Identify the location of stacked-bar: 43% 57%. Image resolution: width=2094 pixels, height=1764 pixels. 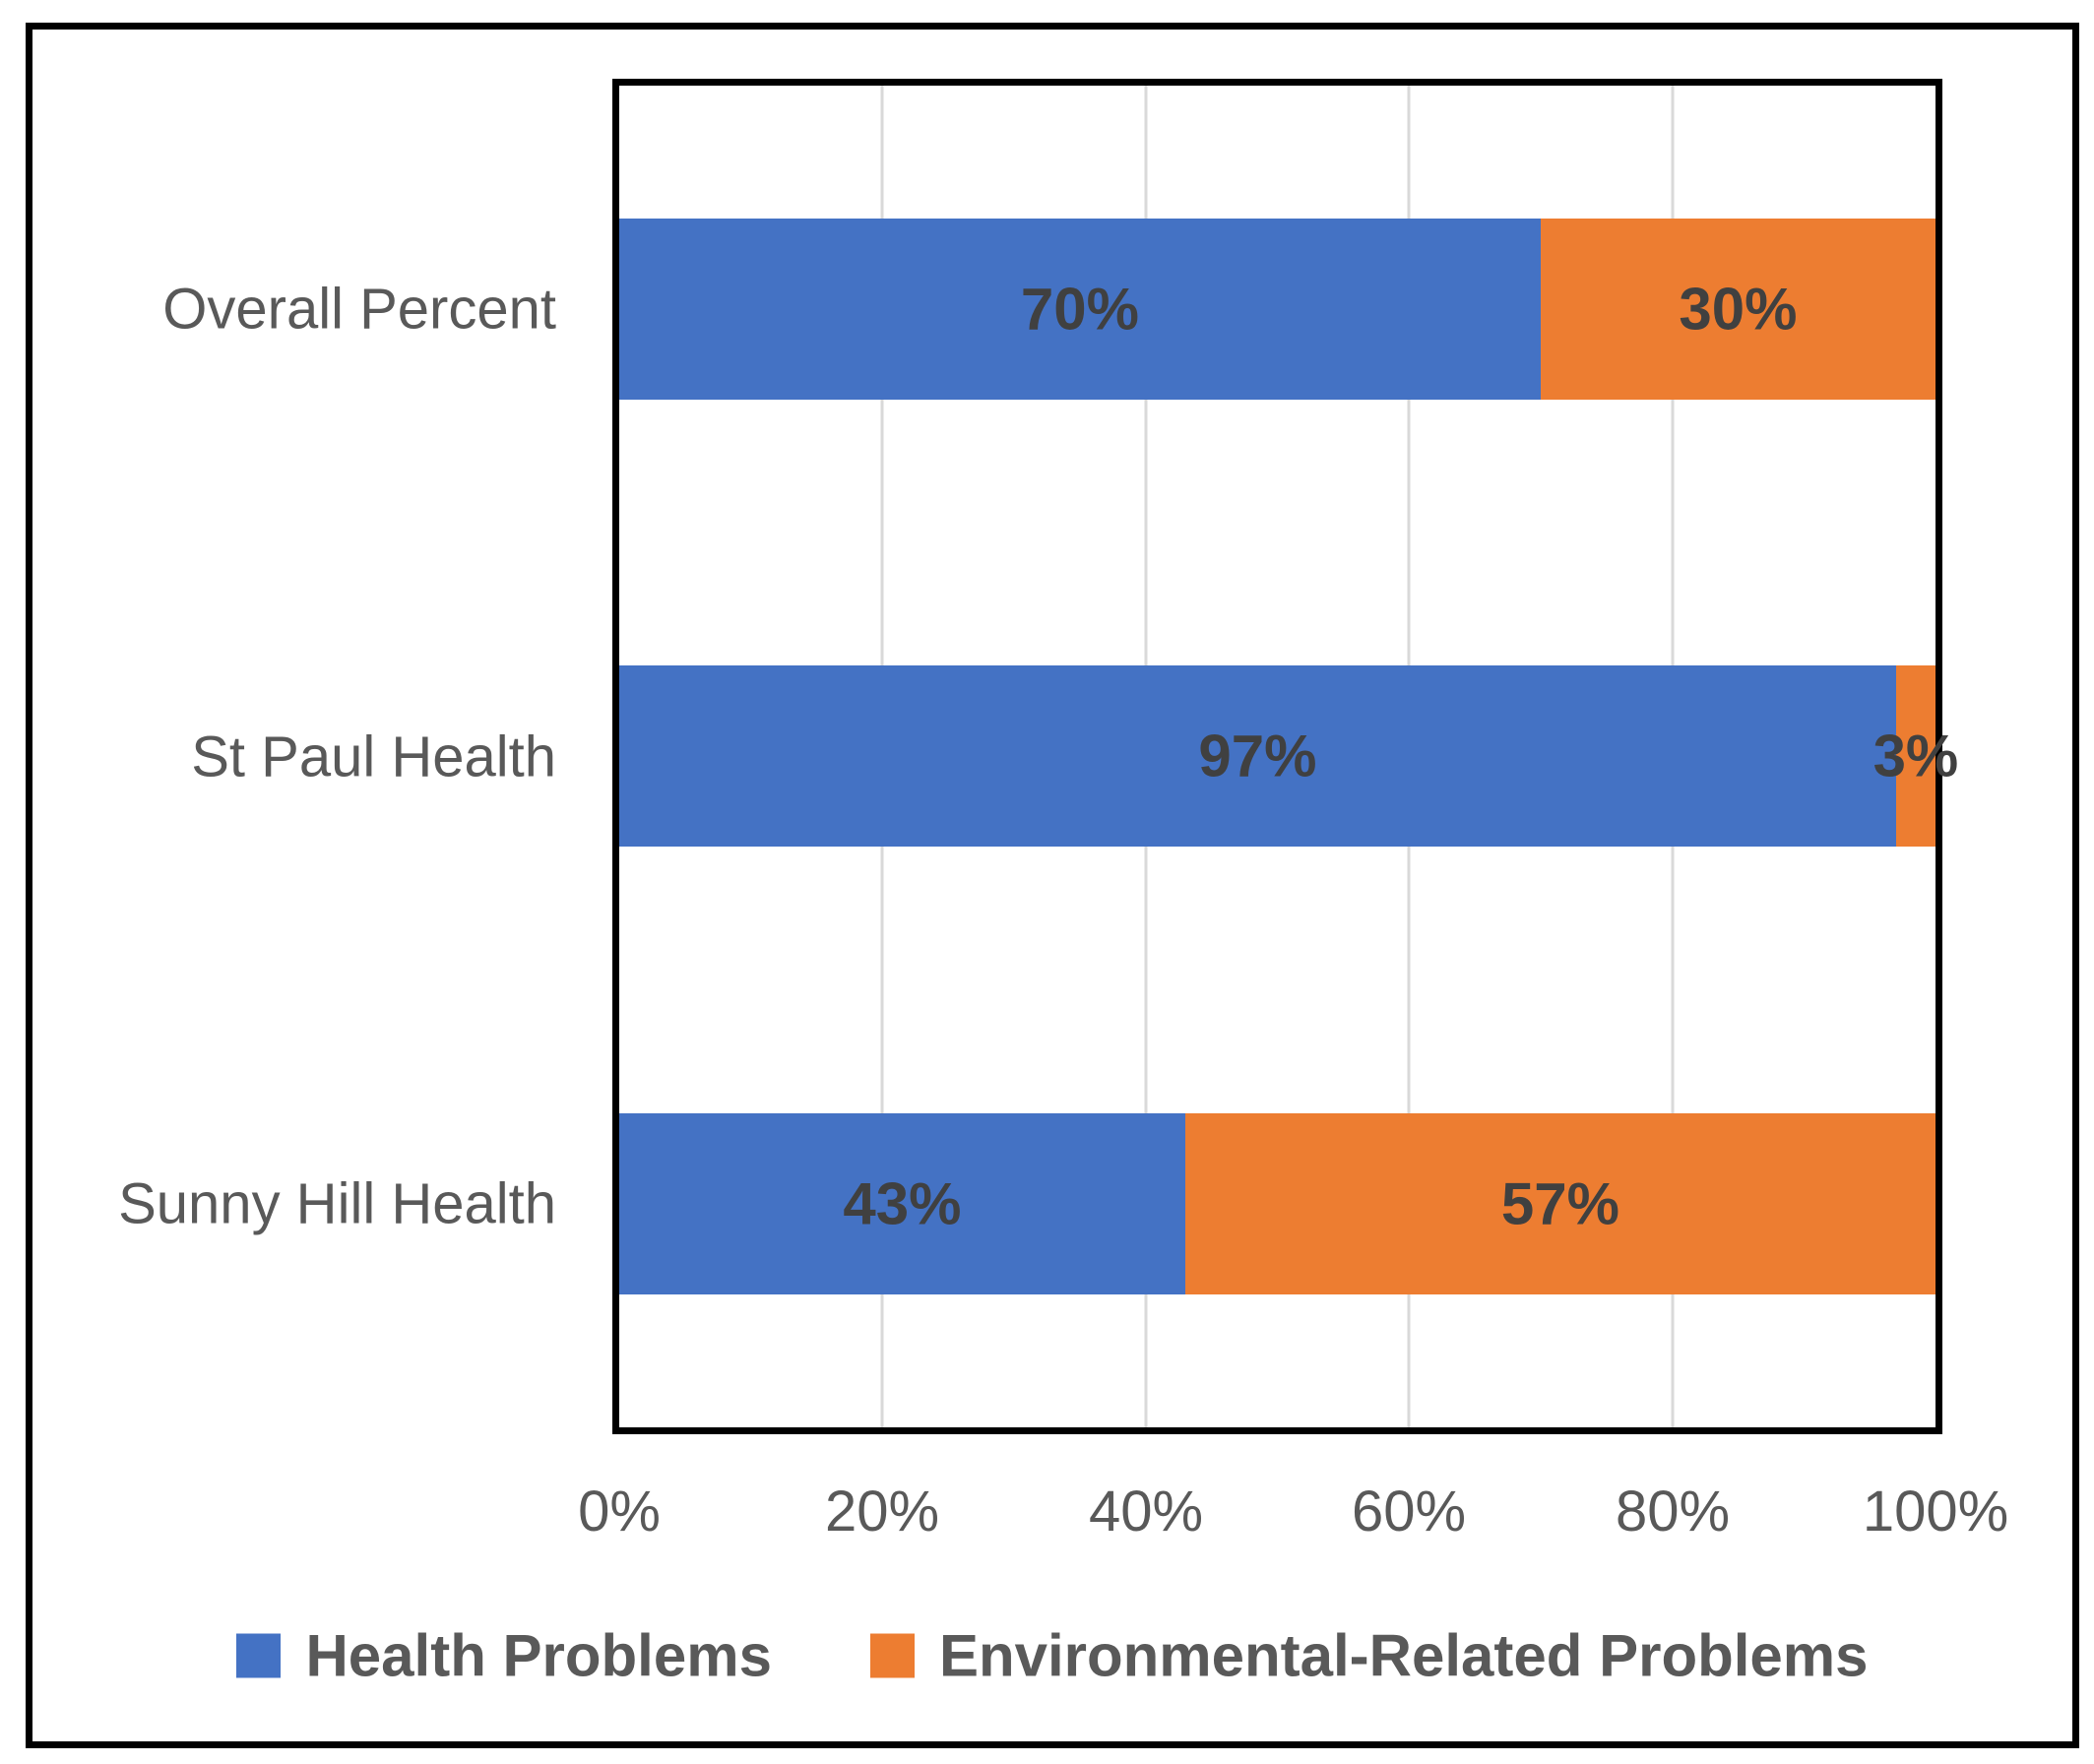
(1277, 1203).